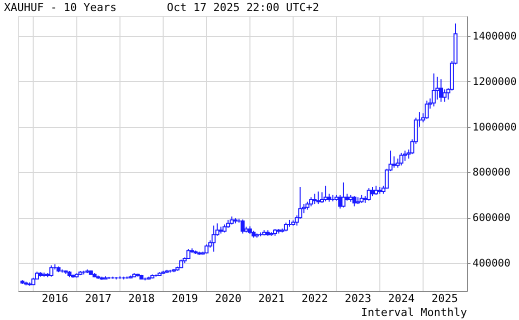 The image size is (519, 320). Describe the element at coordinates (414, 312) in the screenshot. I see `text: Interval Monthly` at that location.